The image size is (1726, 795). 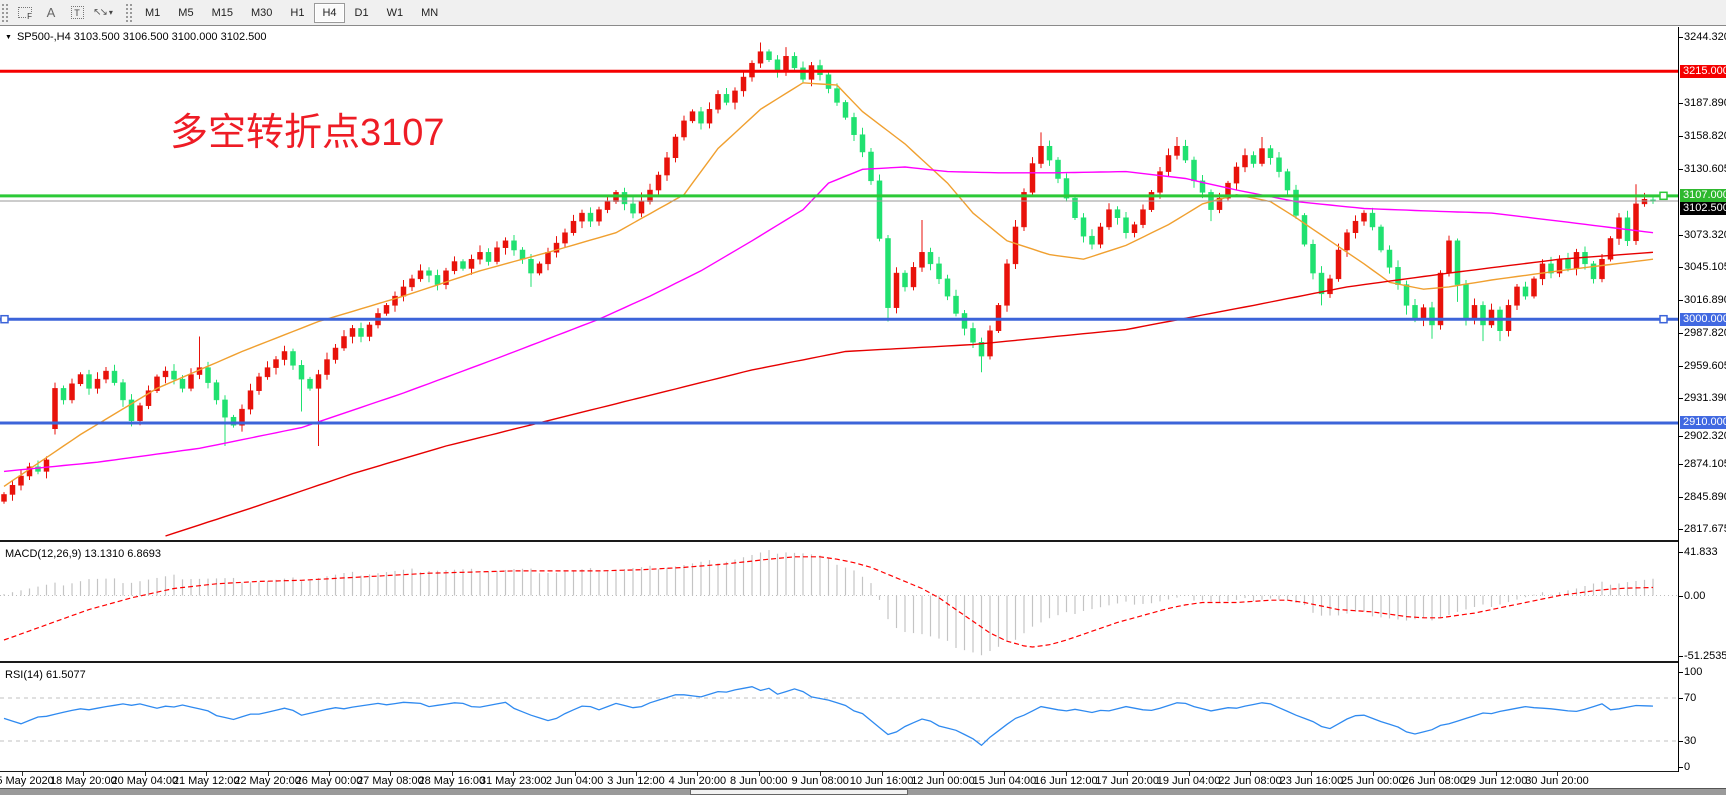 I want to click on timeframe-button-h1: H1, so click(x=297, y=13).